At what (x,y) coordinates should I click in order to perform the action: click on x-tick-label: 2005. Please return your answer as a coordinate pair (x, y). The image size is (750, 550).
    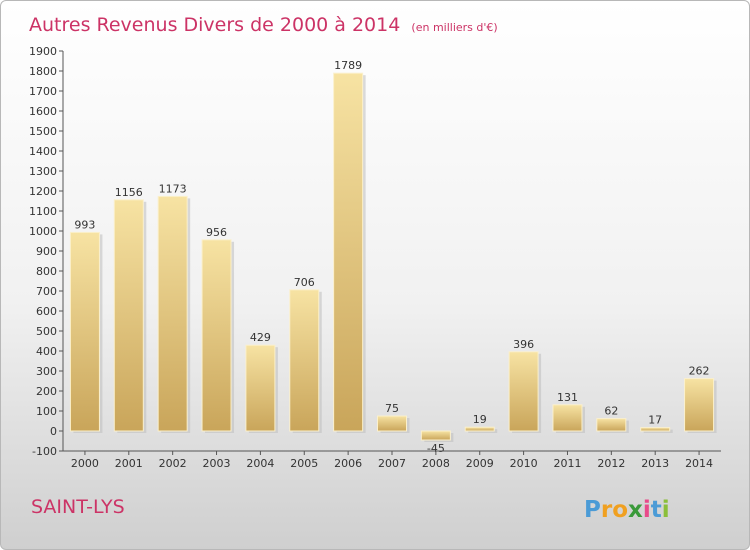
    Looking at the image, I should click on (304, 463).